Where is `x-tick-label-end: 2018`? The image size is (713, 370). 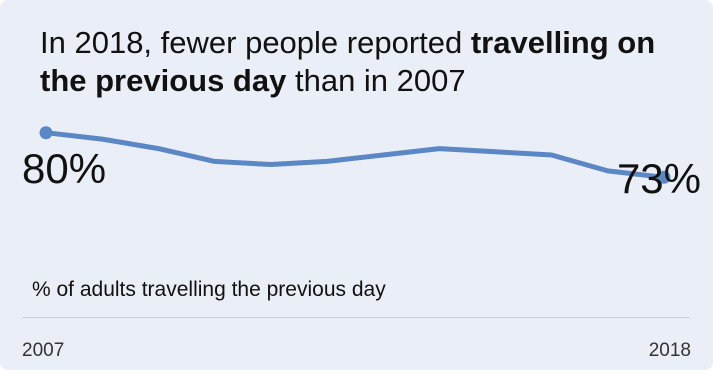 x-tick-label-end: 2018 is located at coordinates (669, 350).